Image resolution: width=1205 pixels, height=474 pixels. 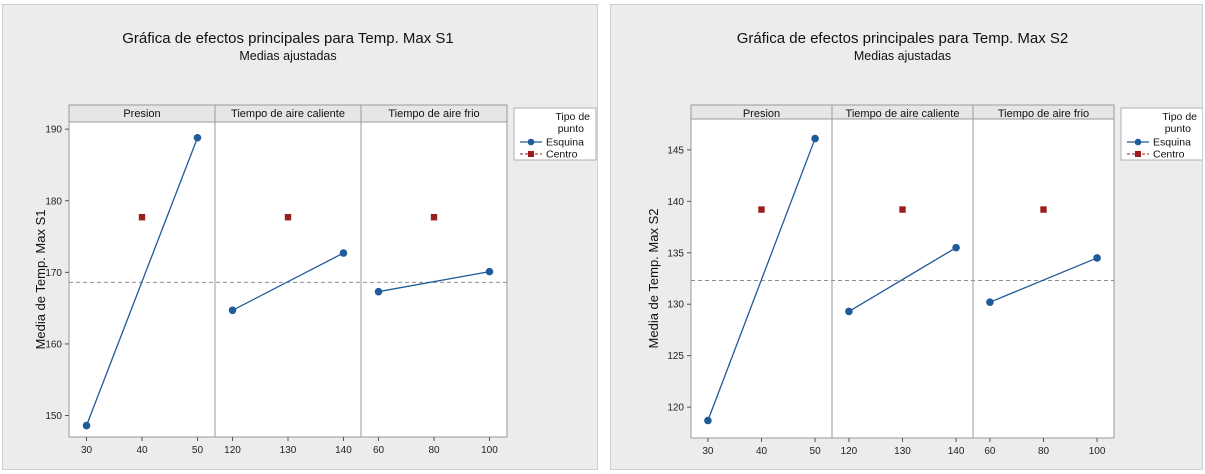 What do you see at coordinates (40, 280) in the screenshot?
I see `y-axis-label: Media de Temp. Max S1` at bounding box center [40, 280].